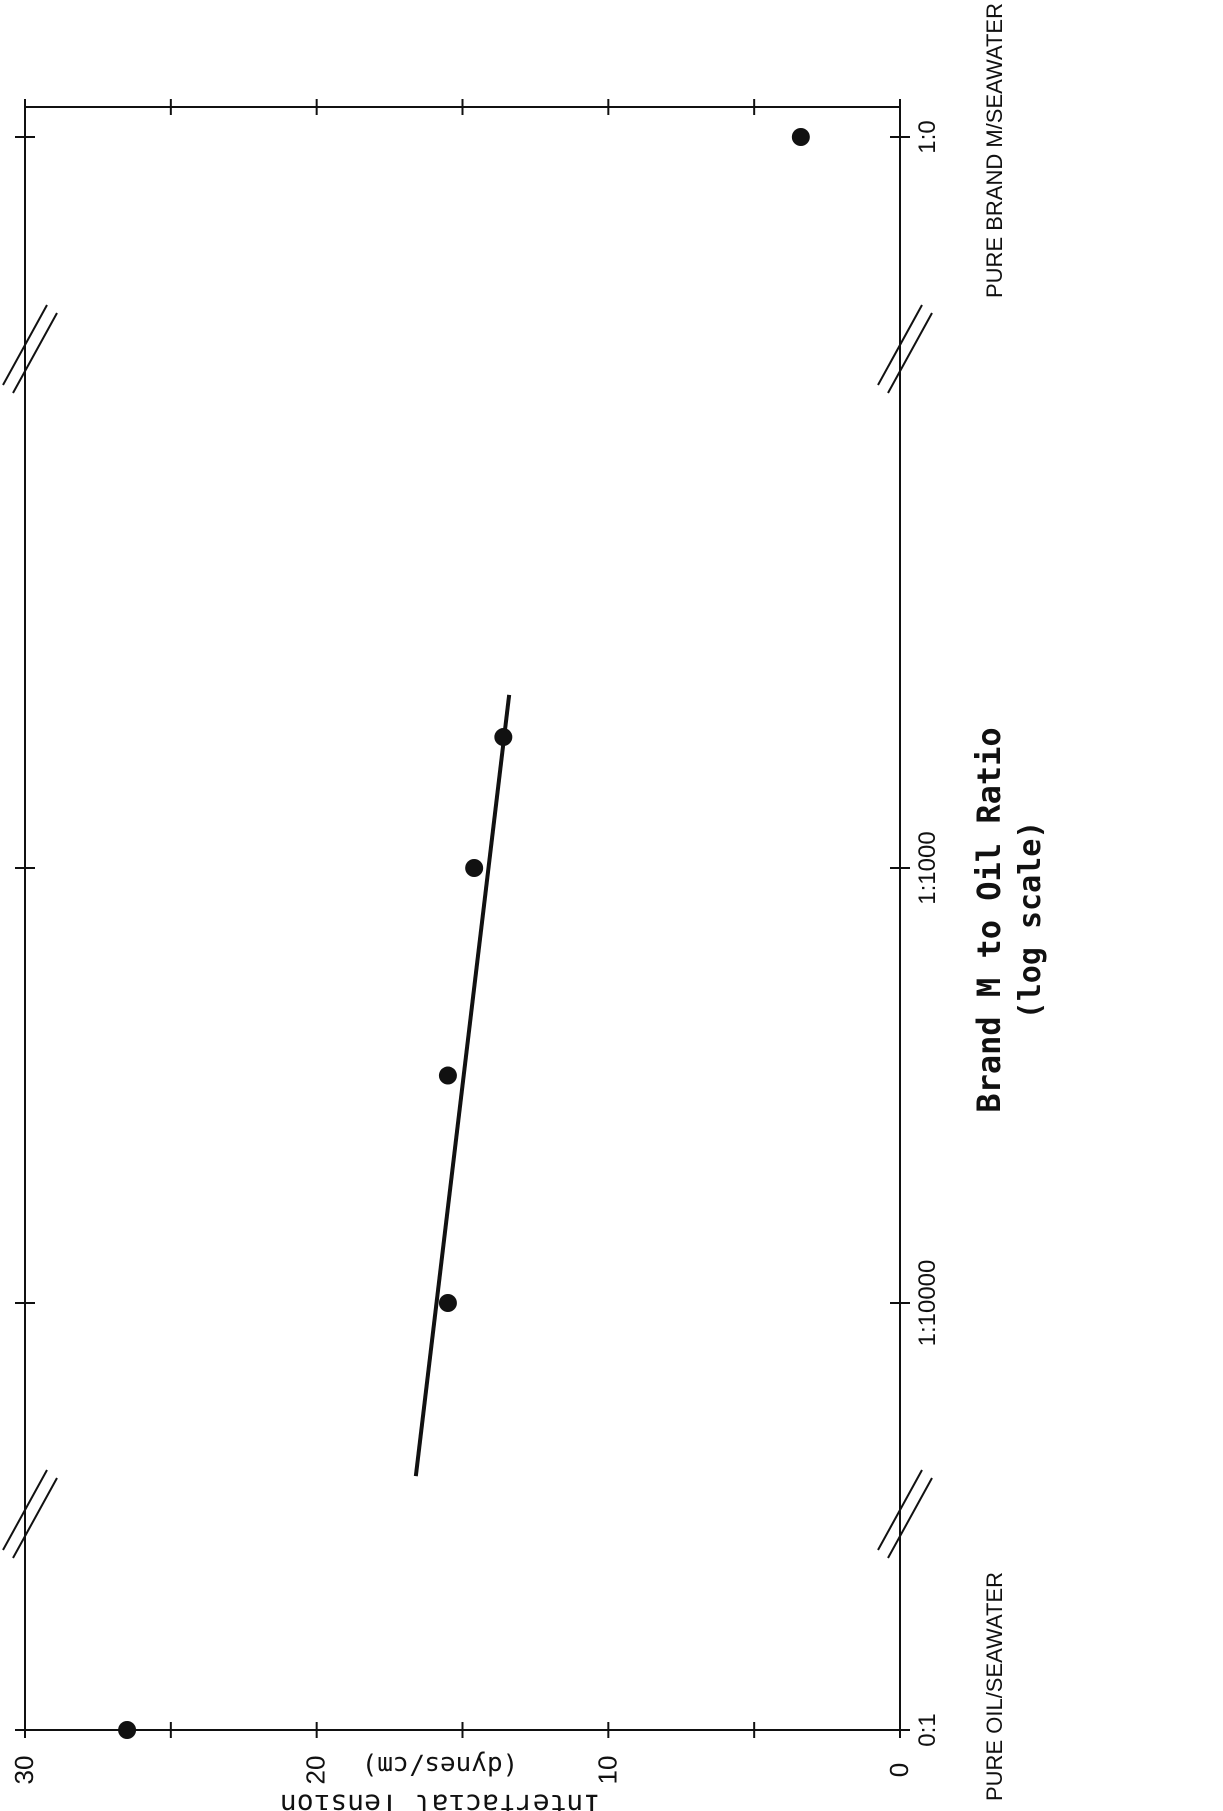 Image resolution: width=1223 pixels, height=1811 pixels. I want to click on y-tick-label: 30, so click(24, 1770).